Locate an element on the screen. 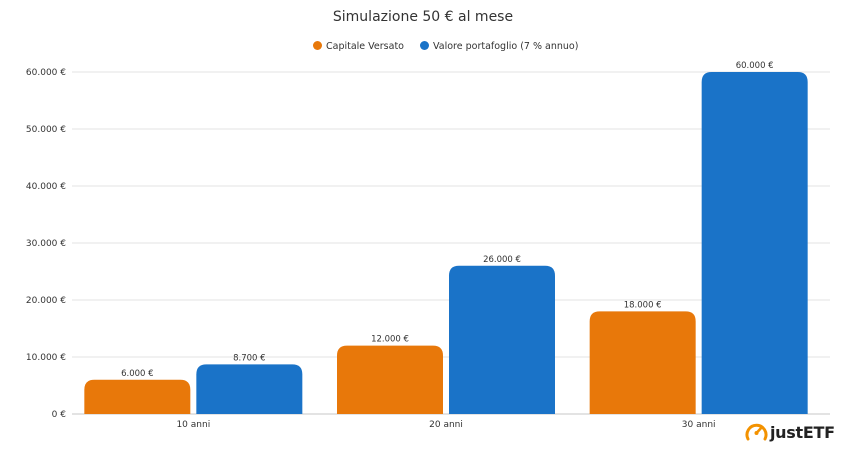 This screenshot has width=847, height=450. legend-label-valore: Valore portafoglio (7 % annuo) is located at coordinates (505, 46).